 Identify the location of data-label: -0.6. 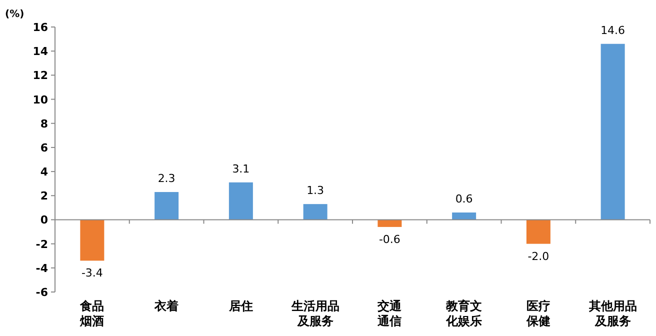
(389, 239).